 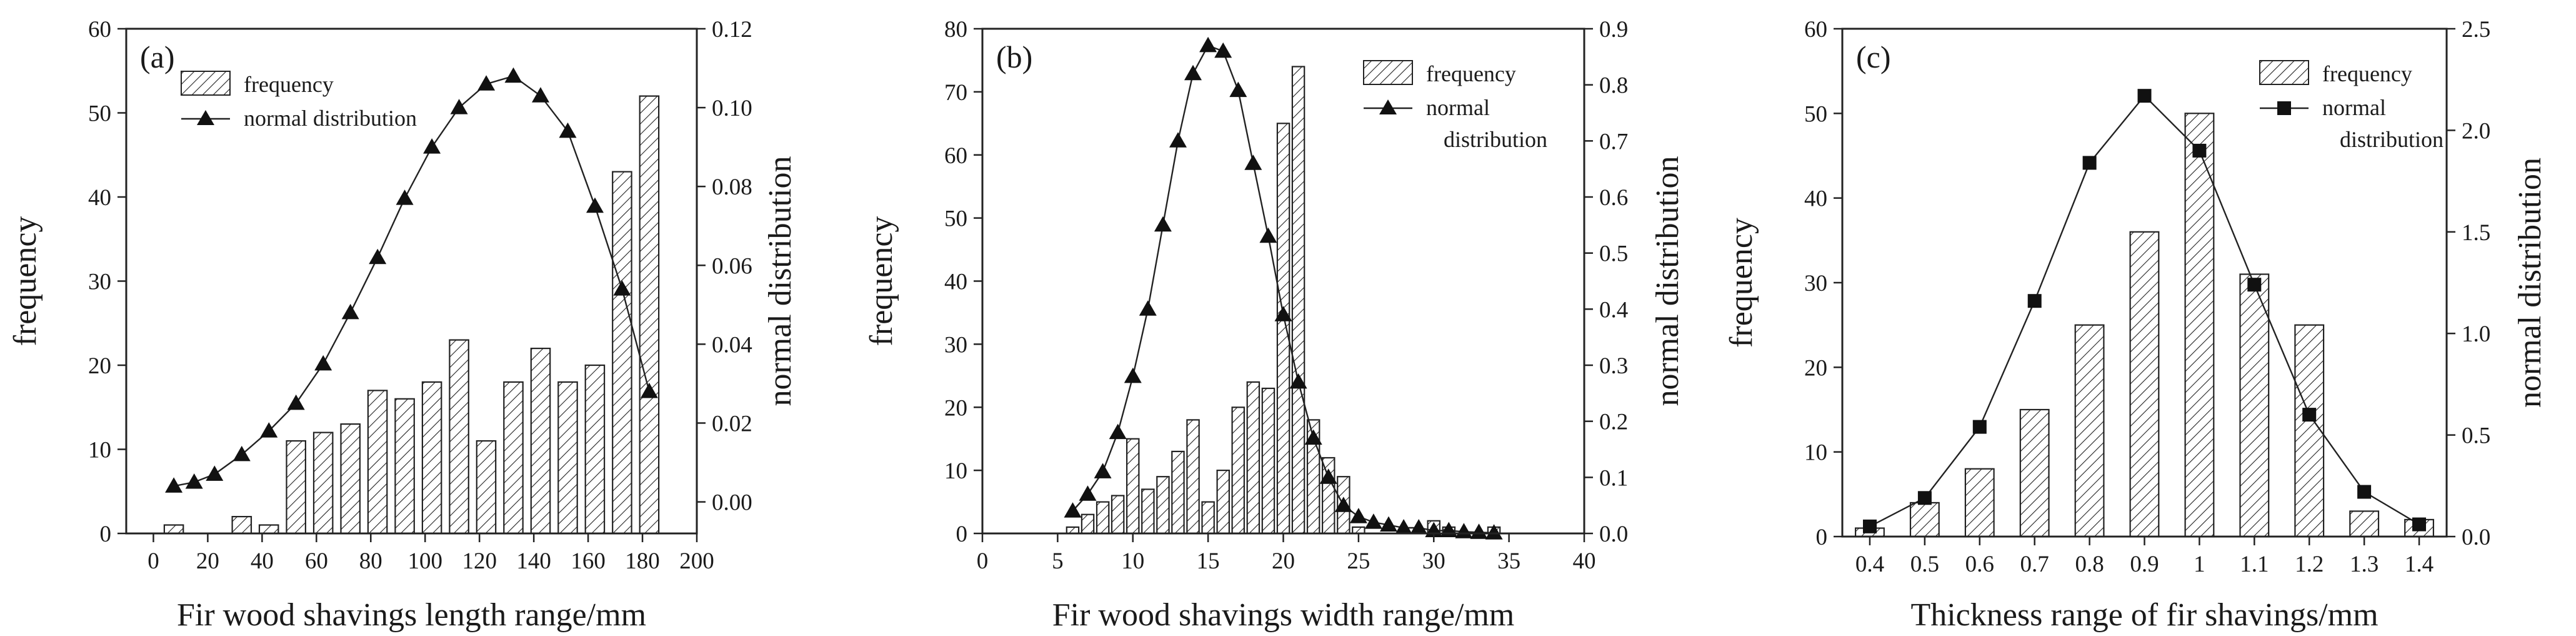 I want to click on x-tick-label: 25, so click(x=1358, y=561).